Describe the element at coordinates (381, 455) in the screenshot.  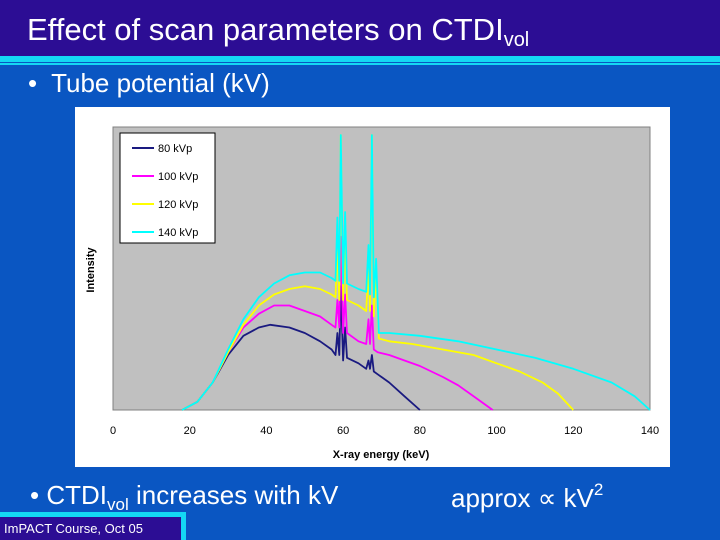
I see `x-axis-title: X-ray energy (keV)` at that location.